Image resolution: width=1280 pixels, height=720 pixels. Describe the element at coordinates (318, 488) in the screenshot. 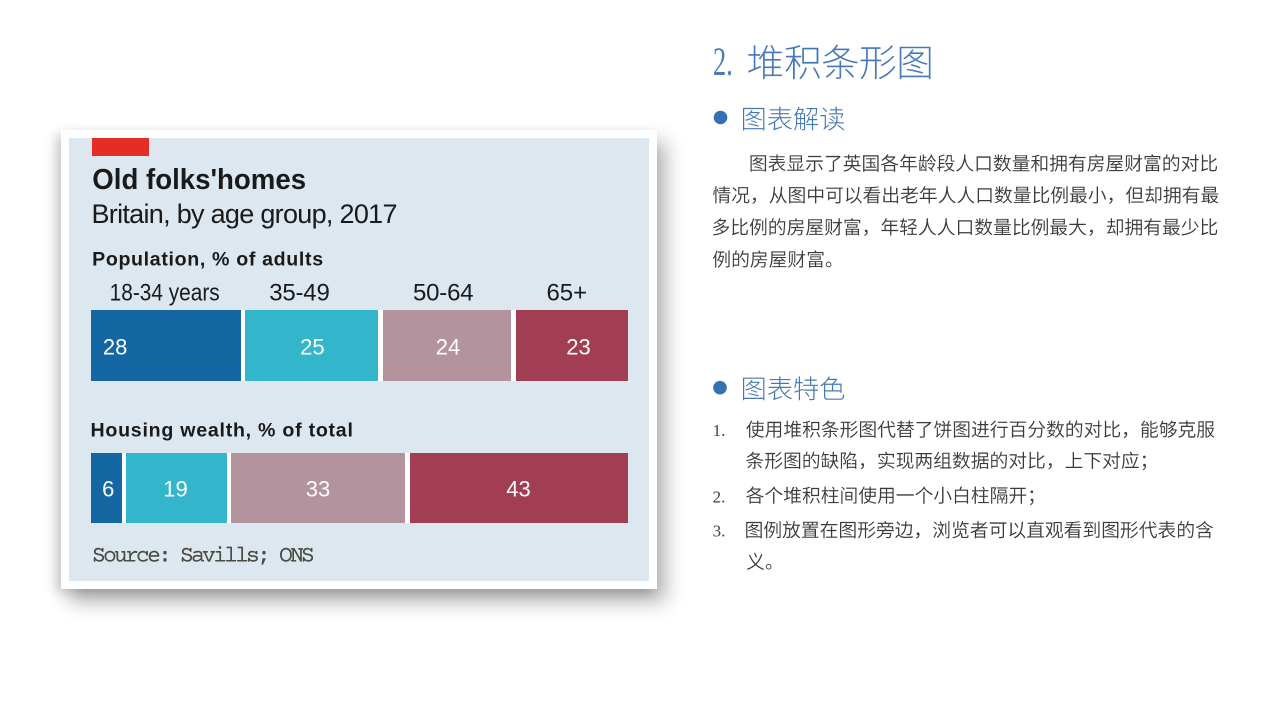

I see `svg-text: 33` at that location.